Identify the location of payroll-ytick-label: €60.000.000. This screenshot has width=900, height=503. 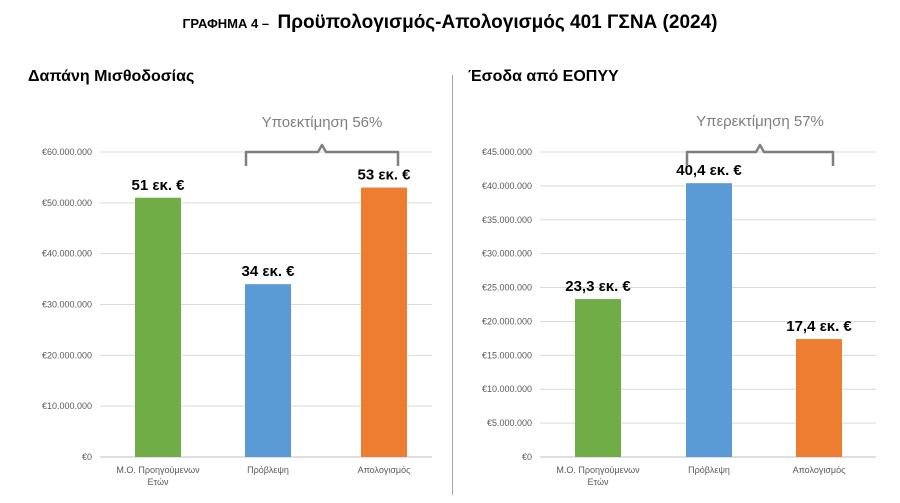
(67, 152).